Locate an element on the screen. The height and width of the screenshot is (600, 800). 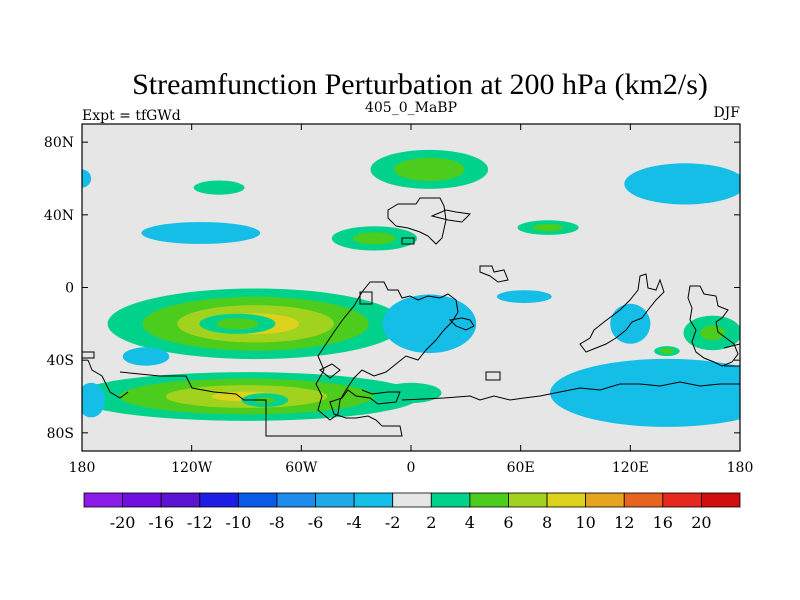
x-tick-label: 120E is located at coordinates (630, 468).